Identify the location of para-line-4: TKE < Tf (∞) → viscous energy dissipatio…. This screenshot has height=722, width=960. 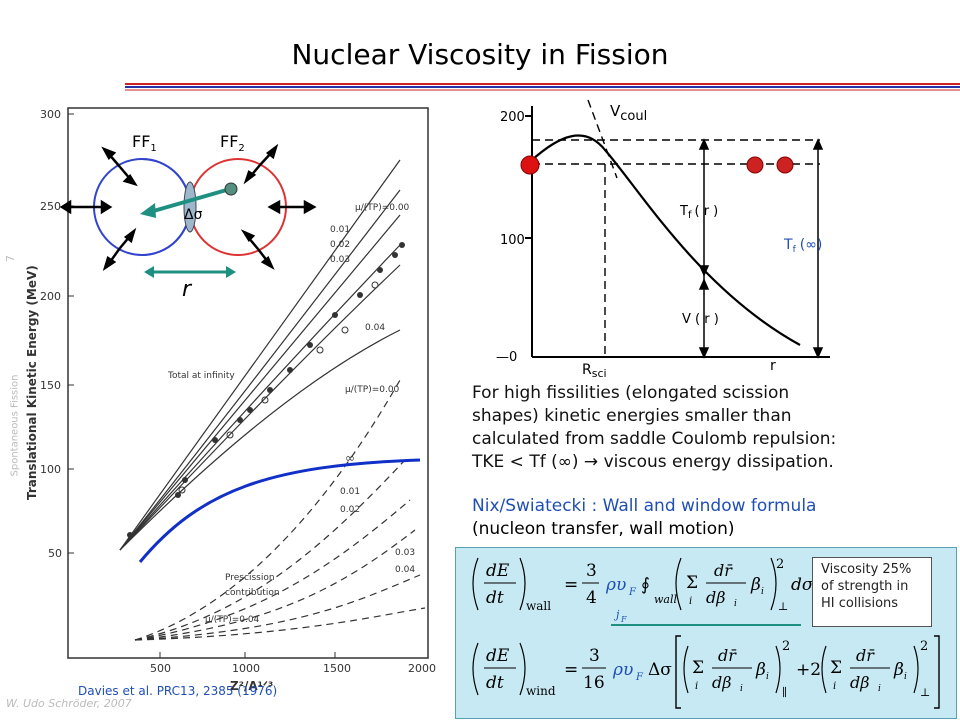
(653, 462).